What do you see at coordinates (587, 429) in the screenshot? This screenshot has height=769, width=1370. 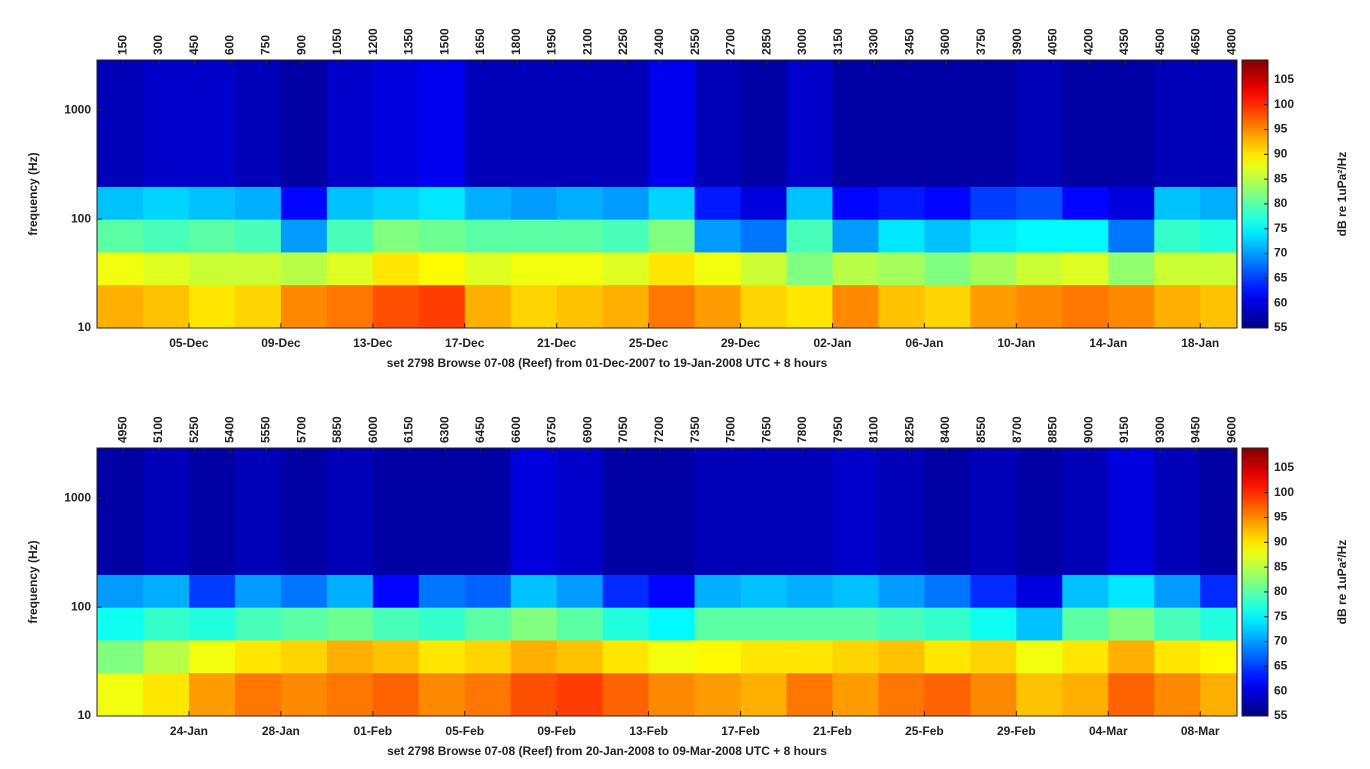 I see `top-x-tick-label: 6900` at bounding box center [587, 429].